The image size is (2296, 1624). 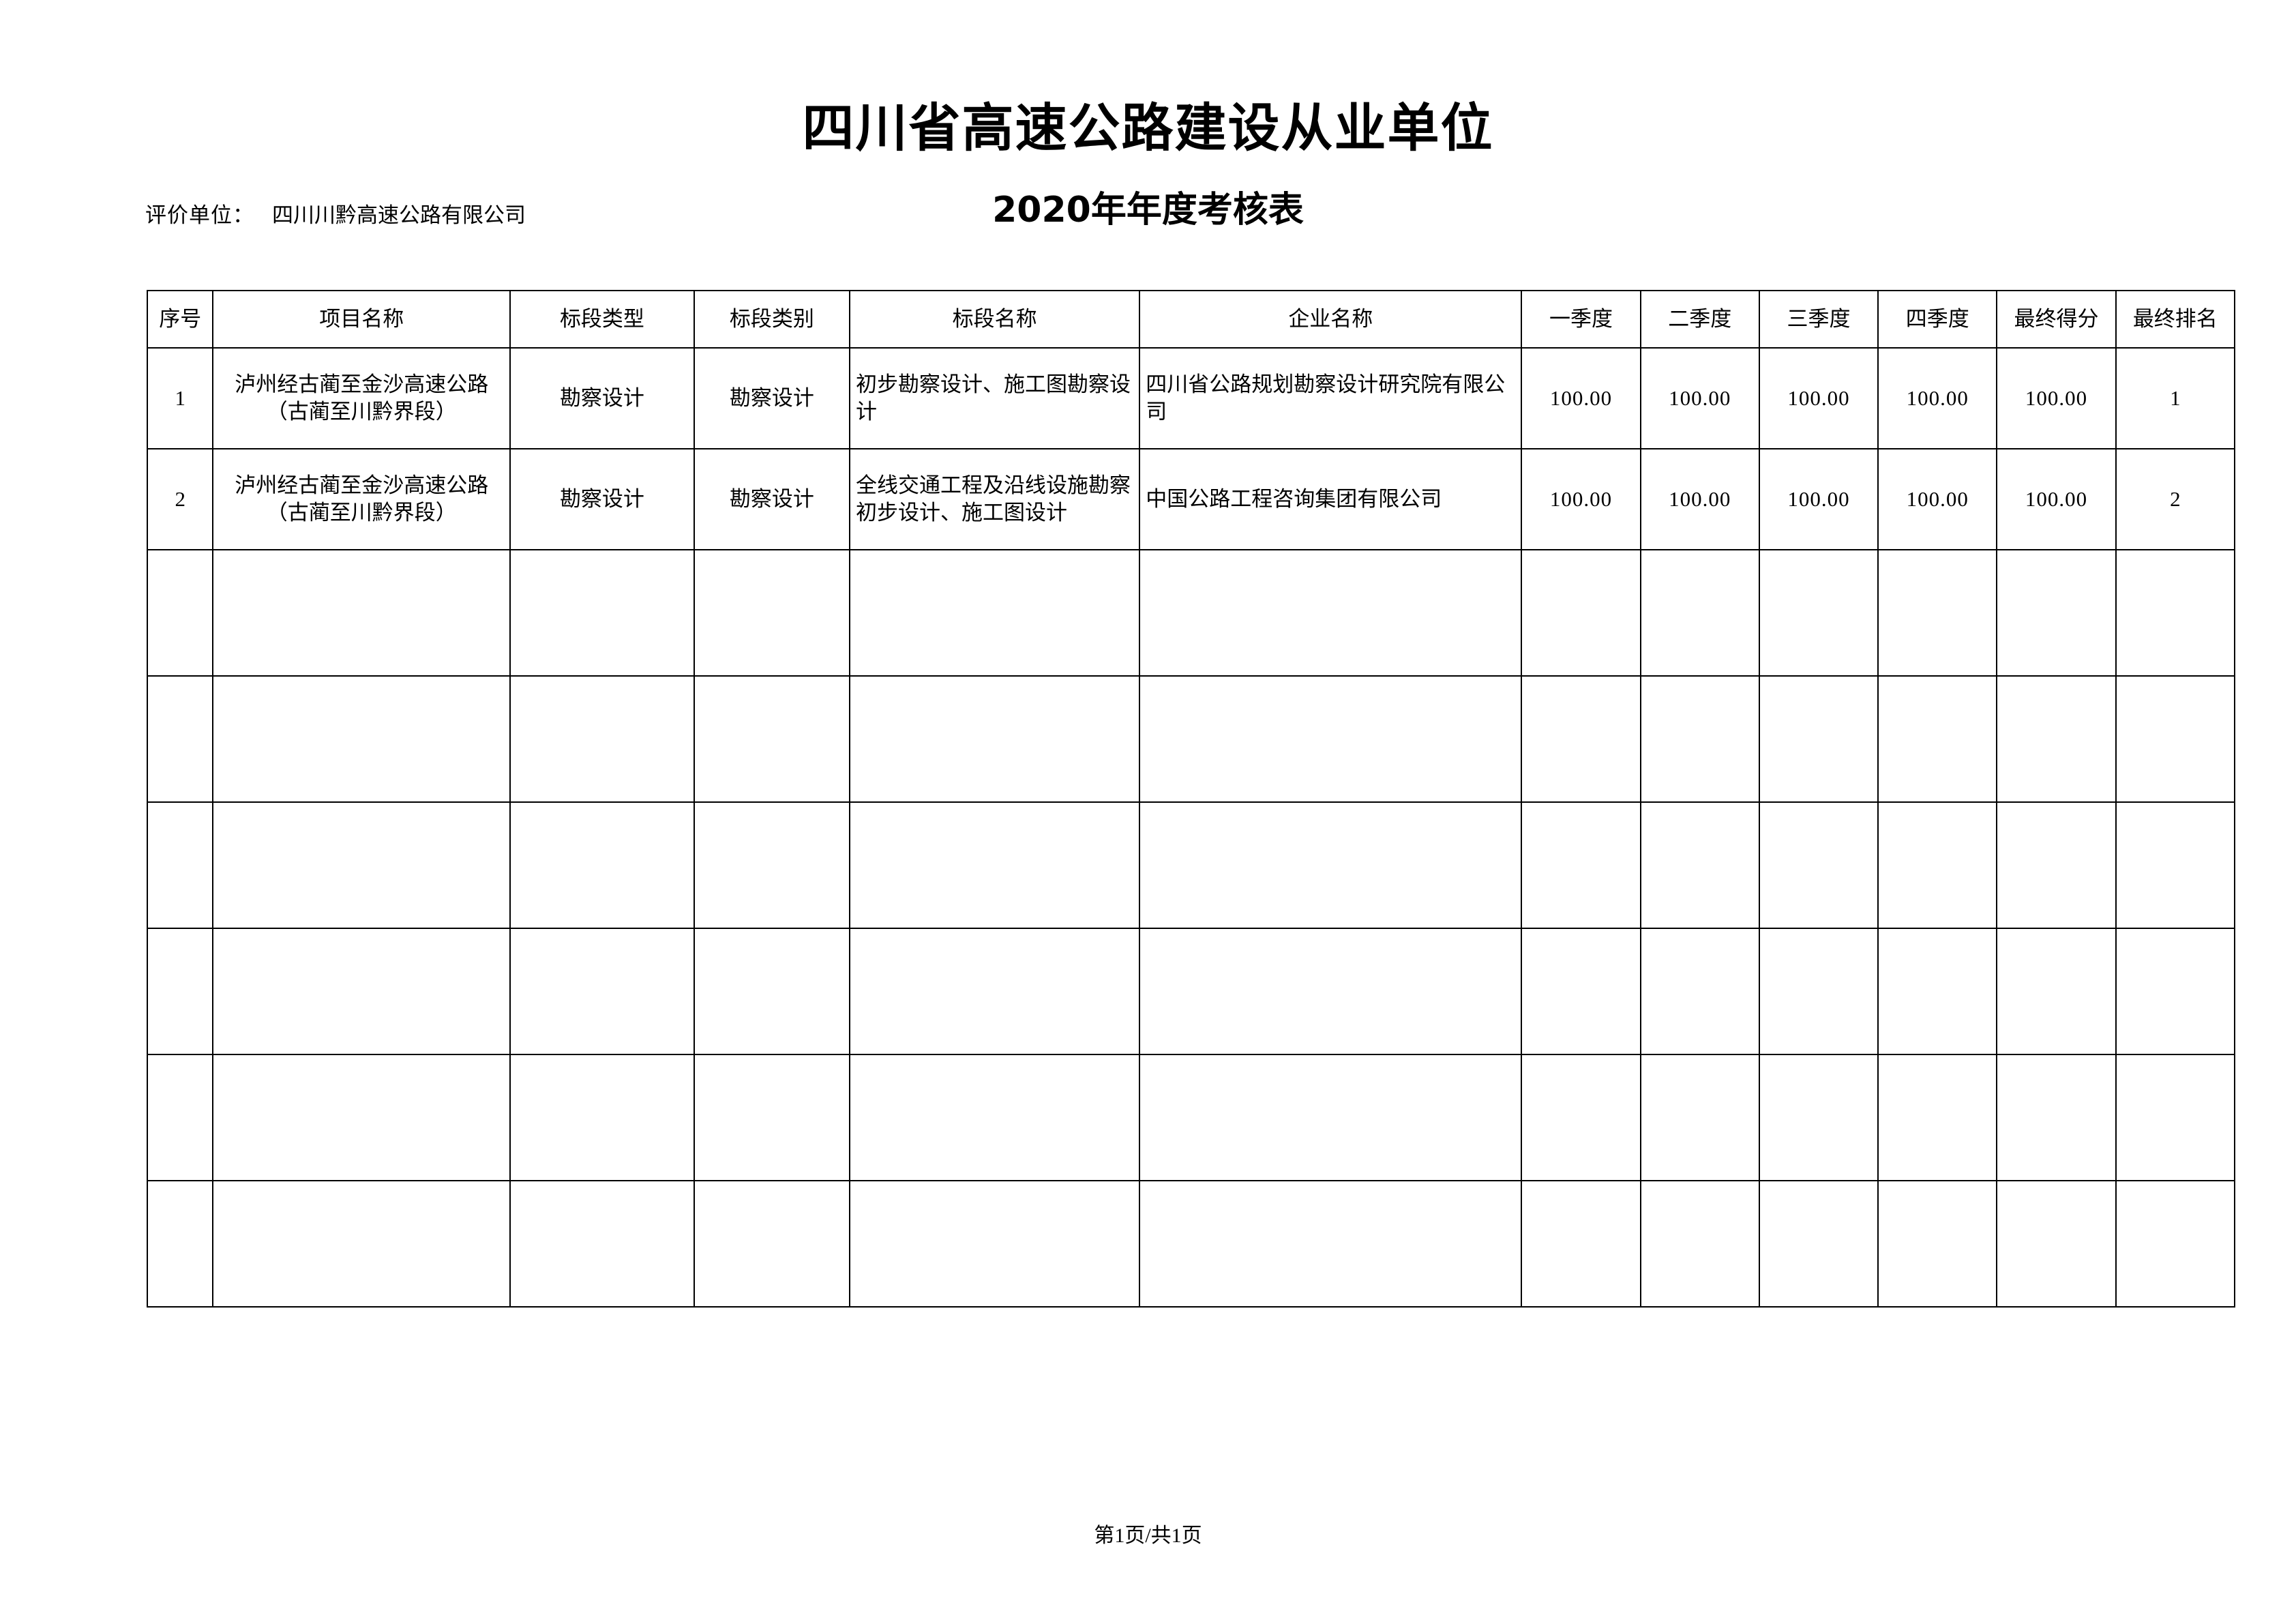 What do you see at coordinates (1700, 319) in the screenshot?
I see `col-header-q2: 二季度` at bounding box center [1700, 319].